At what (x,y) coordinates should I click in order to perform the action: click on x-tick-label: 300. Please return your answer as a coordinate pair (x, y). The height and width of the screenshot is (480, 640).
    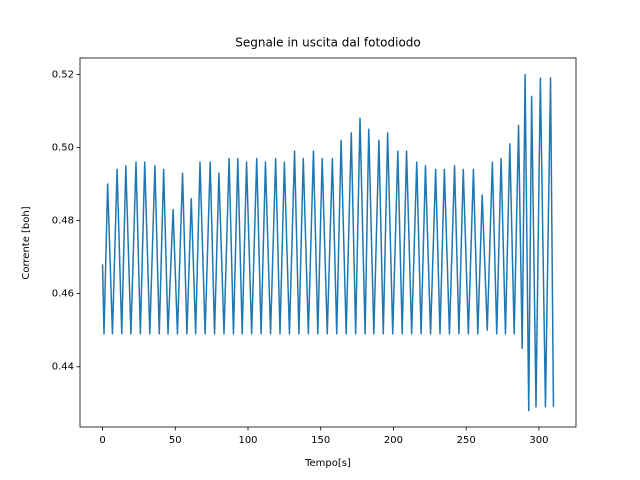
    Looking at the image, I should click on (538, 440).